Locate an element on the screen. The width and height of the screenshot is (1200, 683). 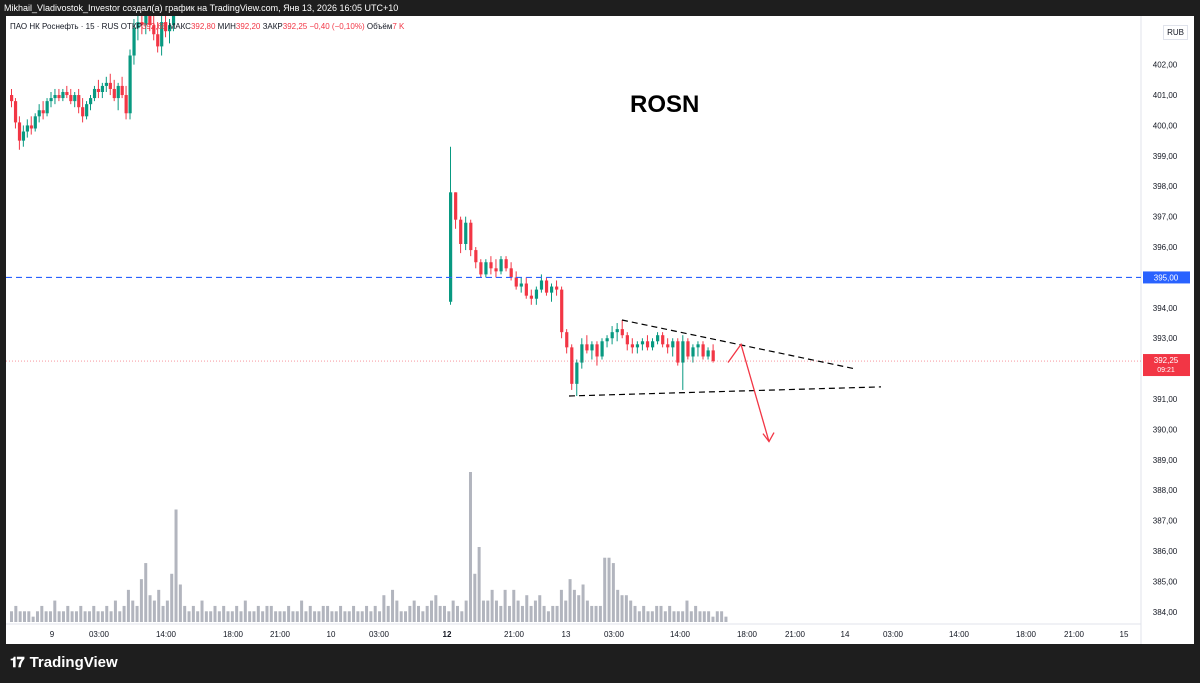
symbol-label: ПАО НК Роснефть · 15 · RUS is located at coordinates (64, 26).